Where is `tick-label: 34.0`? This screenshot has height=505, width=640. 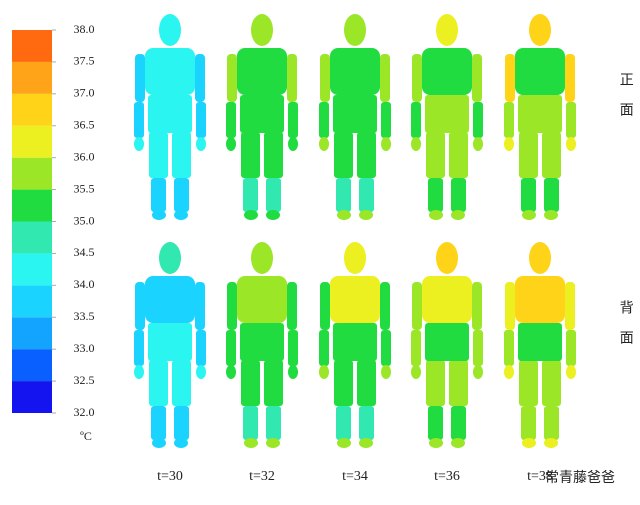
tick-label: 34.0 is located at coordinates (84, 284).